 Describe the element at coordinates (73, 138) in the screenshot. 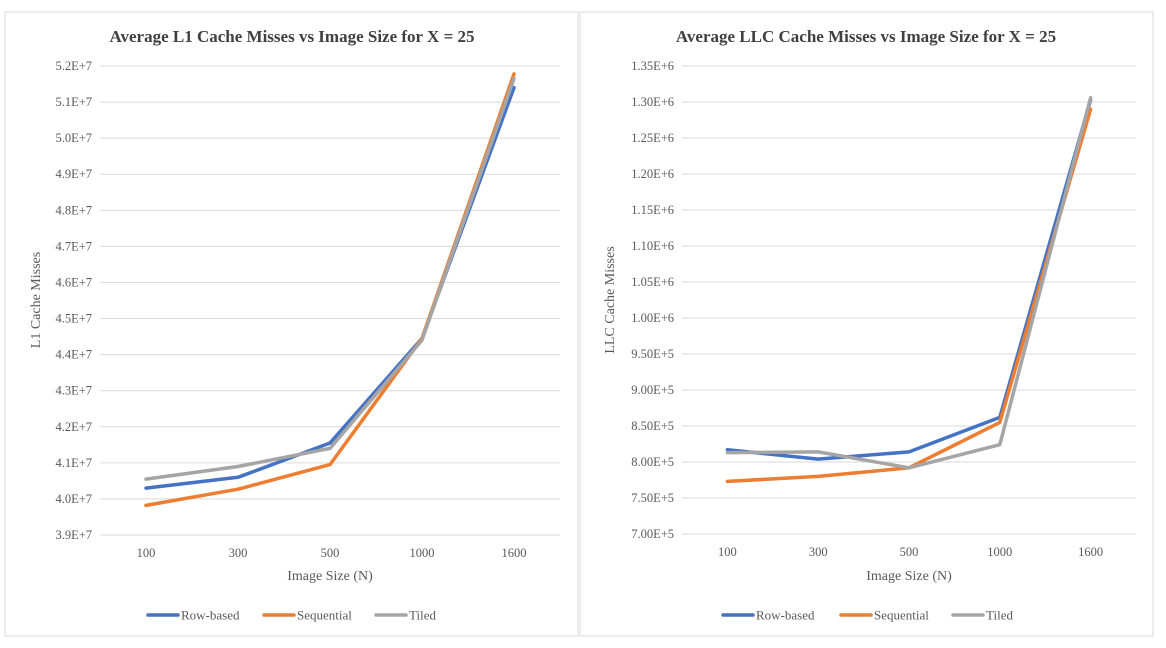

I see `y-tick-label: 5.0E+7` at that location.